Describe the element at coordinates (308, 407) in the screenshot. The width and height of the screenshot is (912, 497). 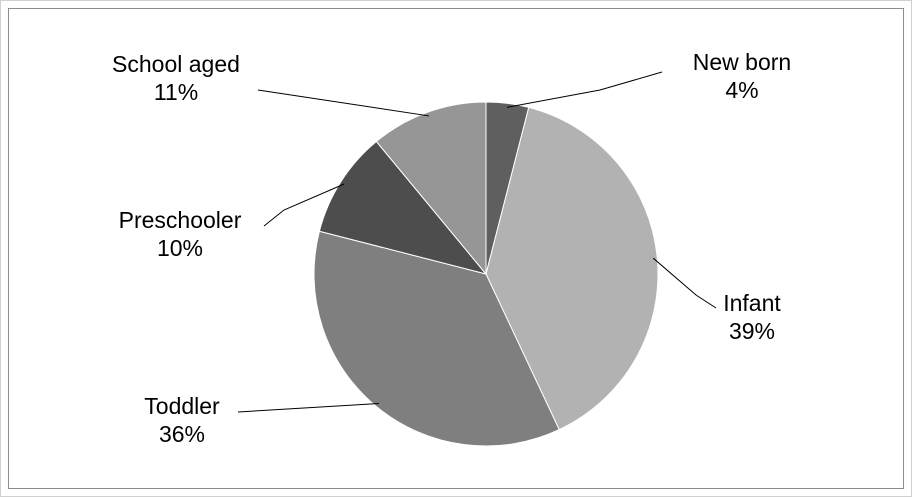
I see `leader-line-toddler` at that location.